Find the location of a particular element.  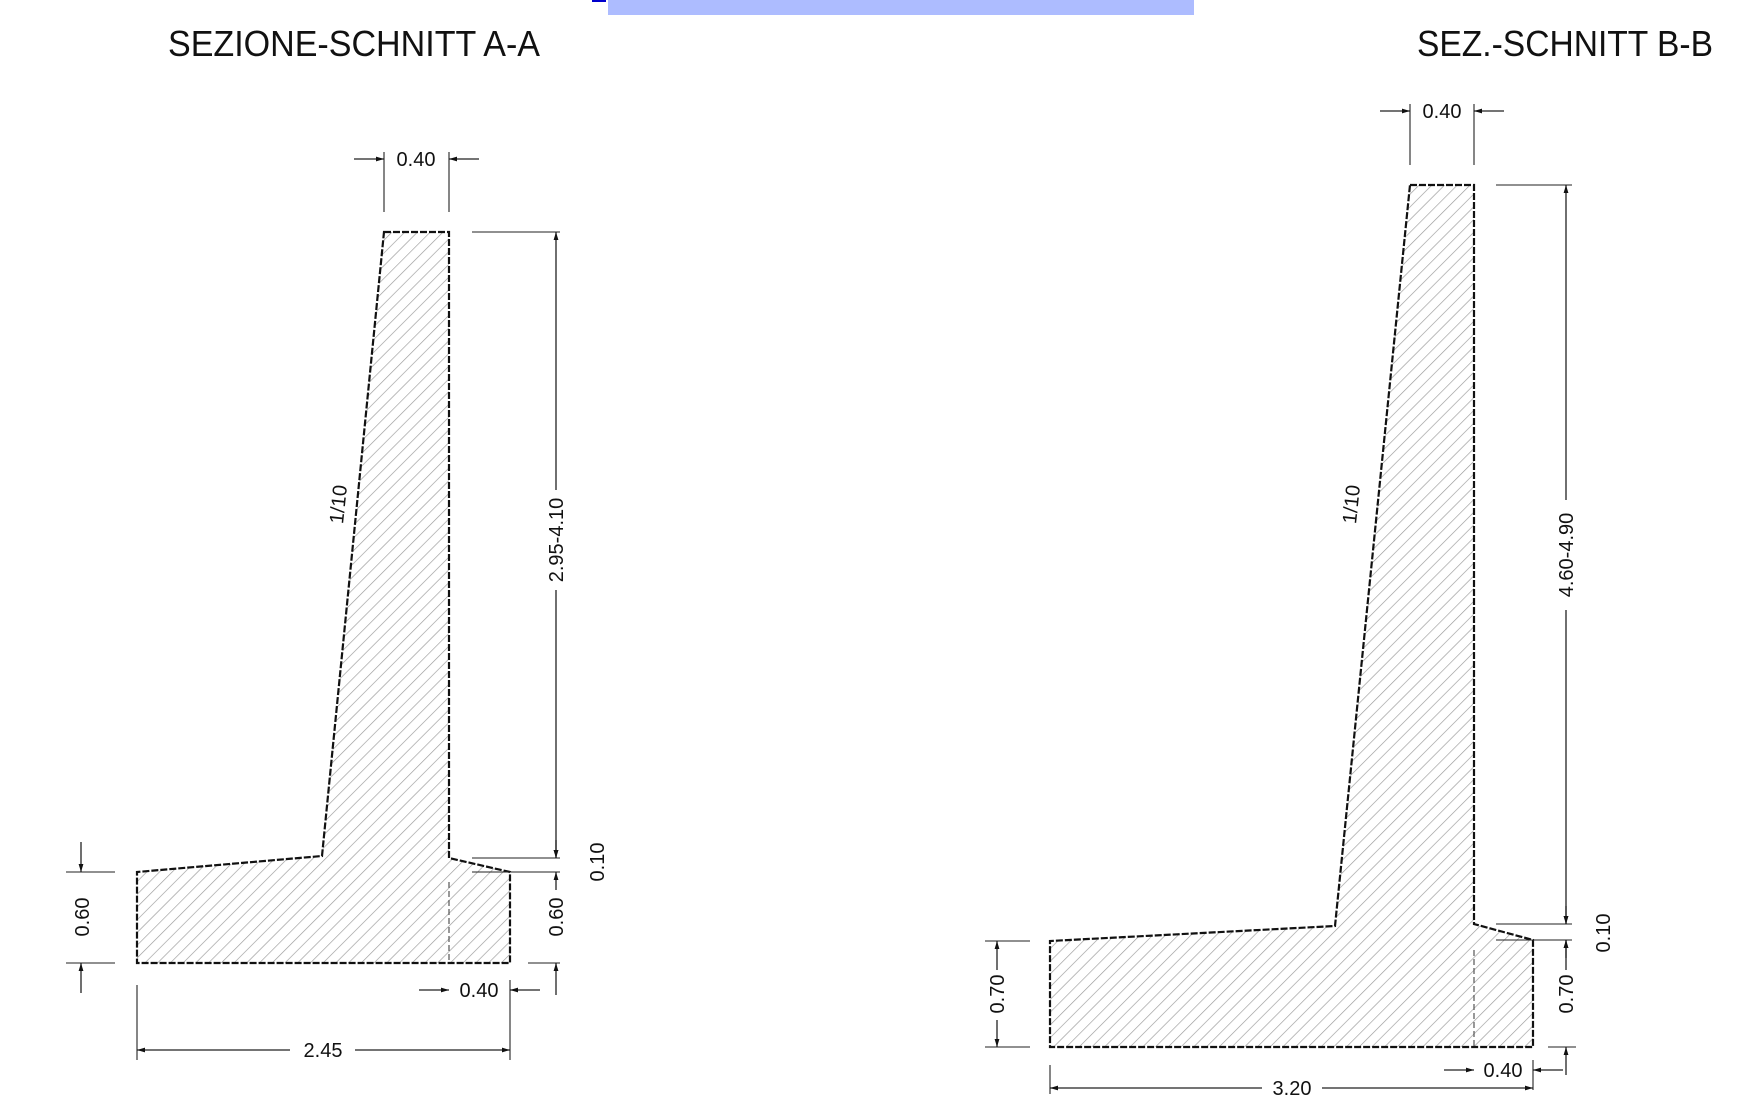

section-b-title: SEZ.-SCHNITT B-B is located at coordinates (1565, 43).